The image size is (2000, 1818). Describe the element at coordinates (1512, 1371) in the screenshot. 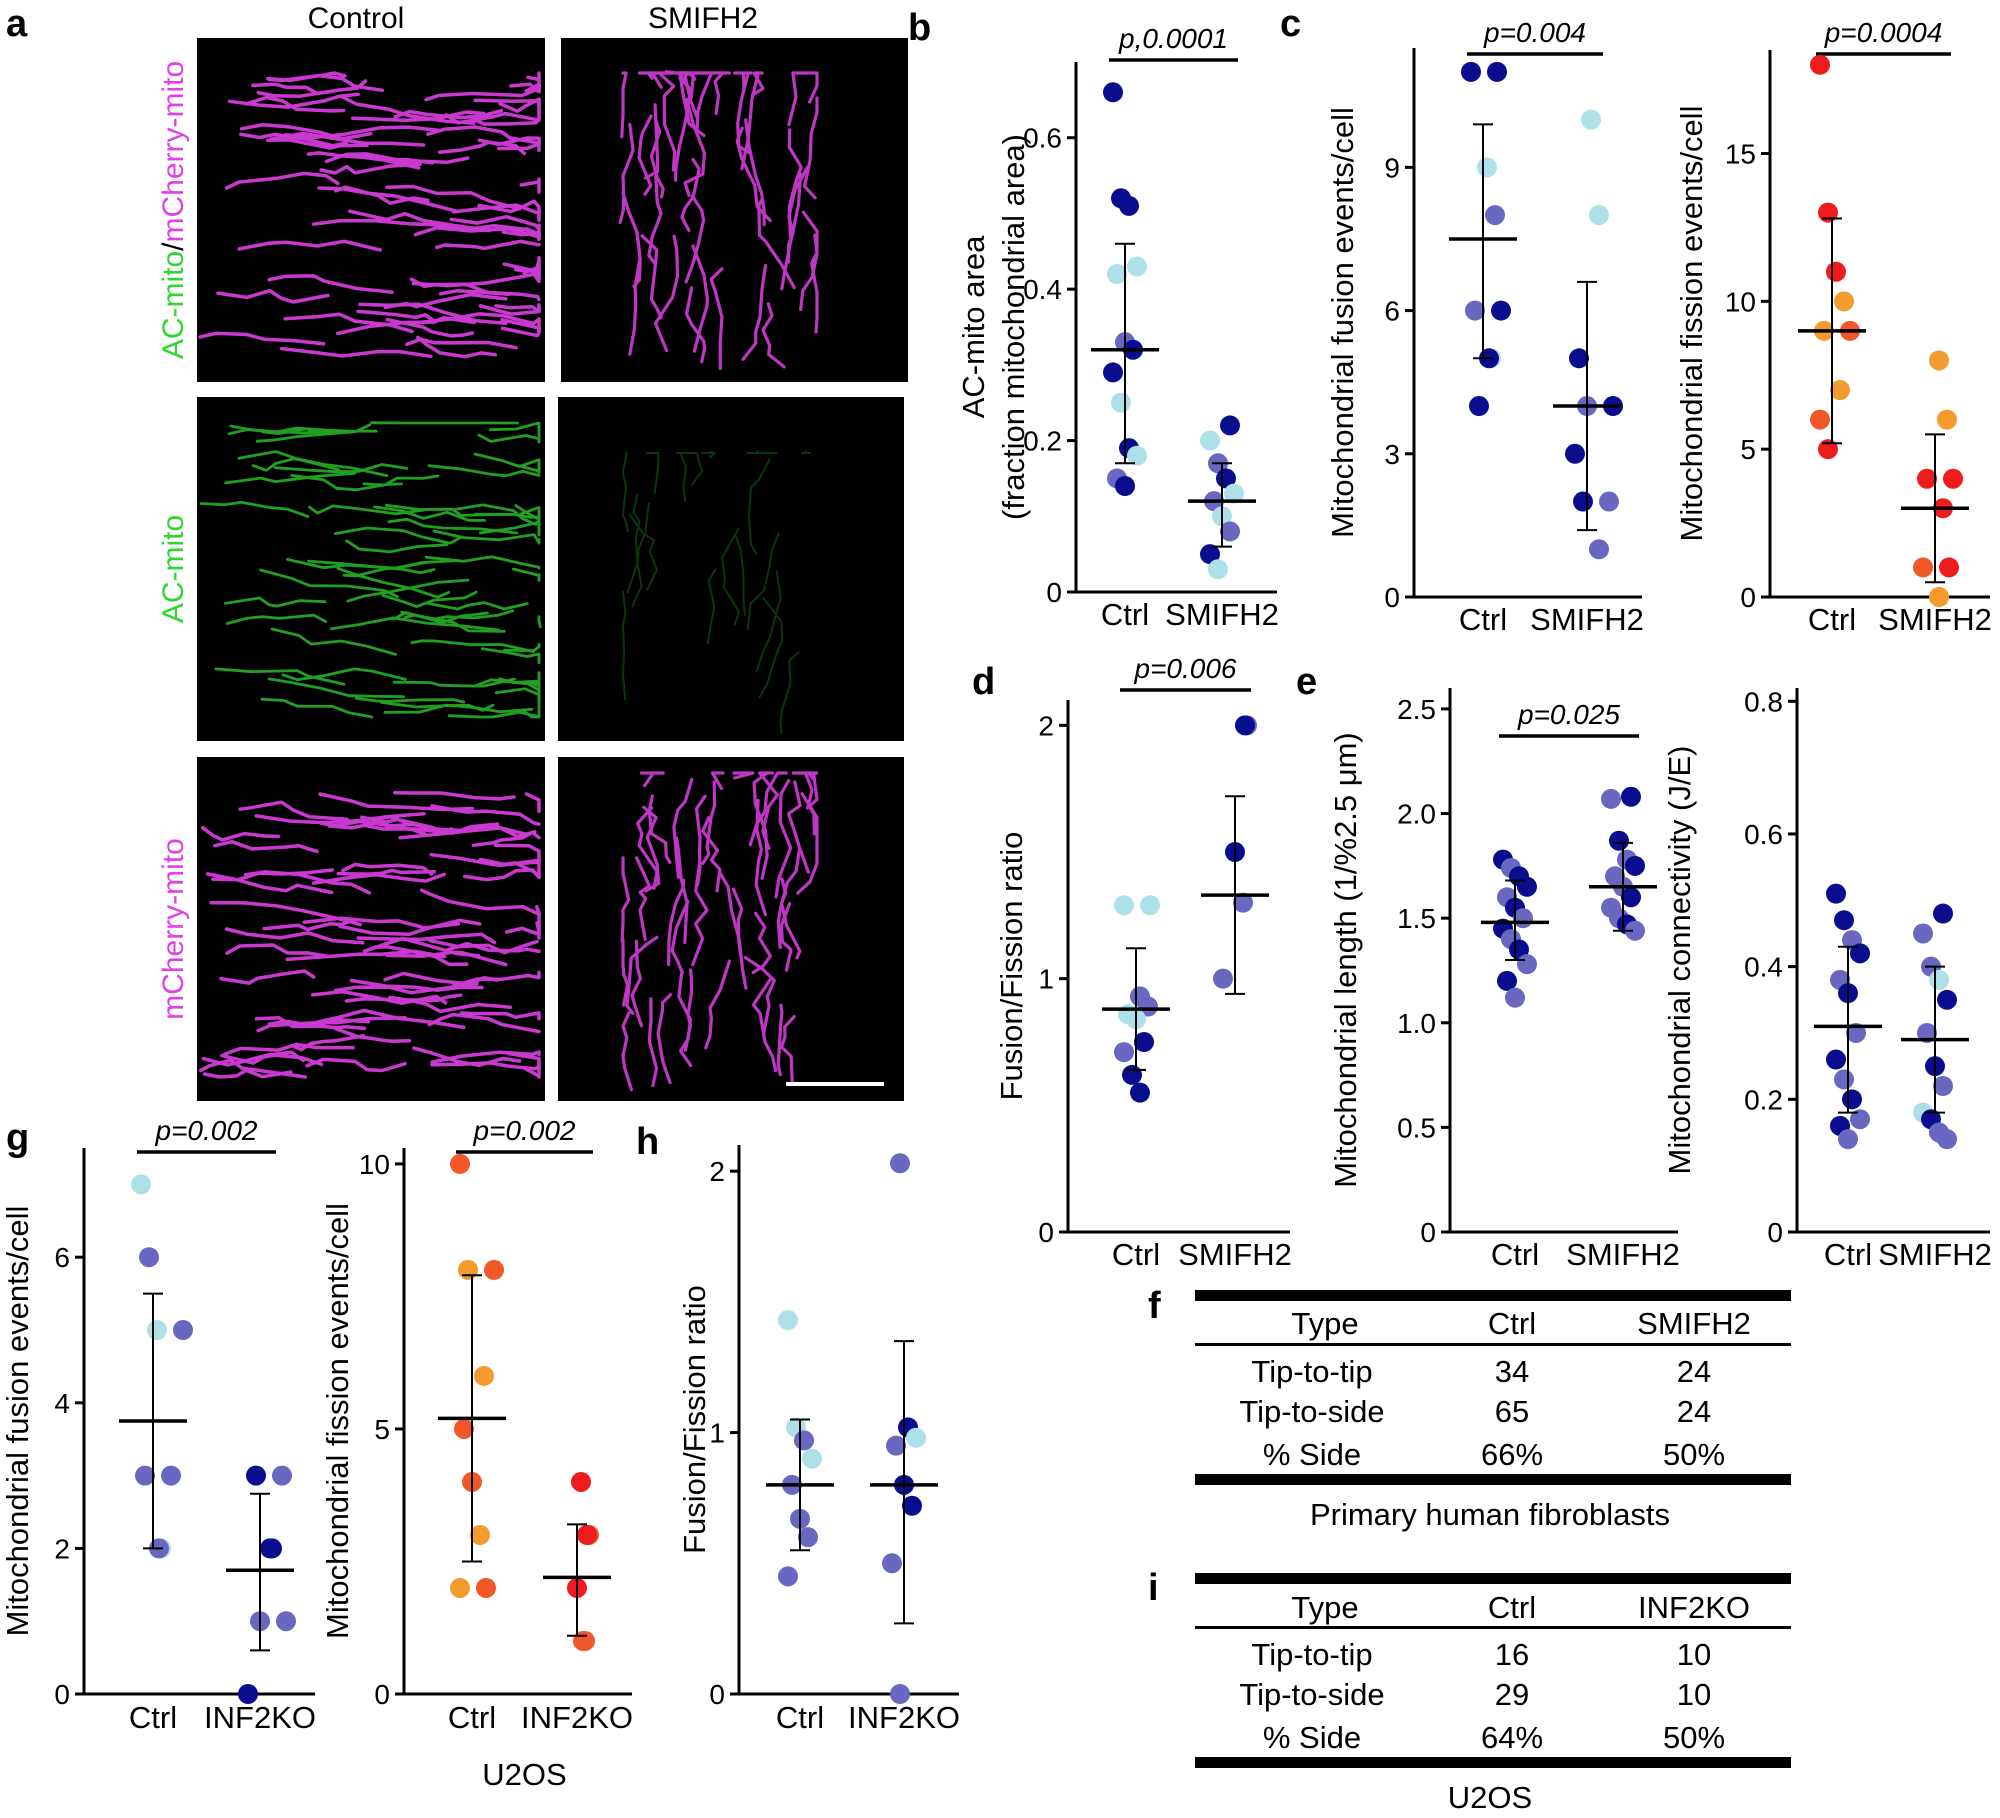

I see `table-f-row1-ctrl: 34` at that location.